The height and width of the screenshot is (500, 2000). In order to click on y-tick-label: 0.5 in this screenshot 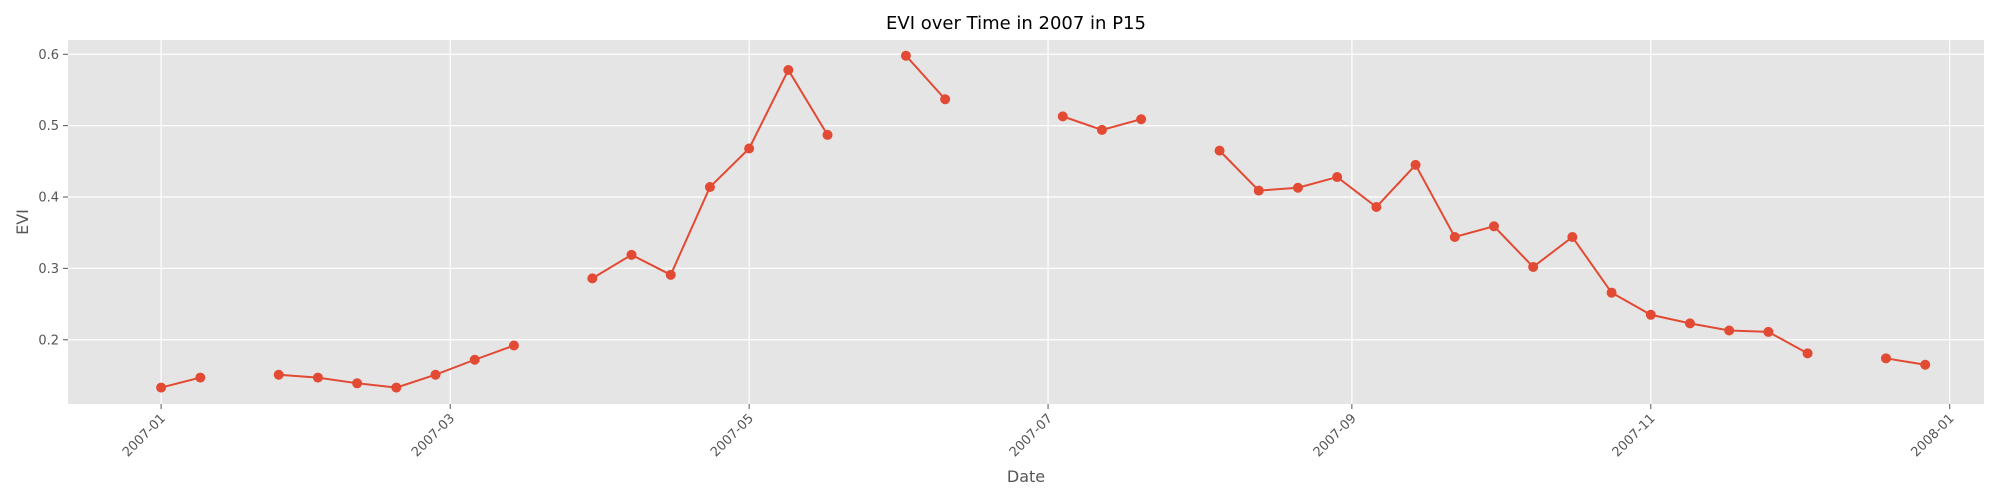, I will do `click(48, 126)`.